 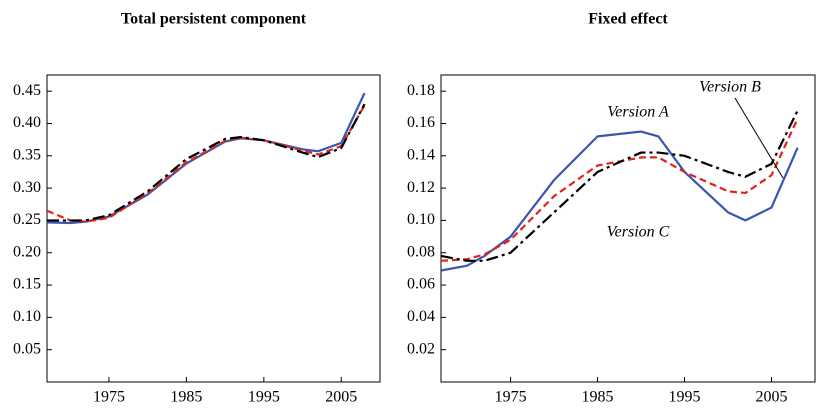 What do you see at coordinates (421, 284) in the screenshot?
I see `y-tick-label: 0.06` at bounding box center [421, 284].